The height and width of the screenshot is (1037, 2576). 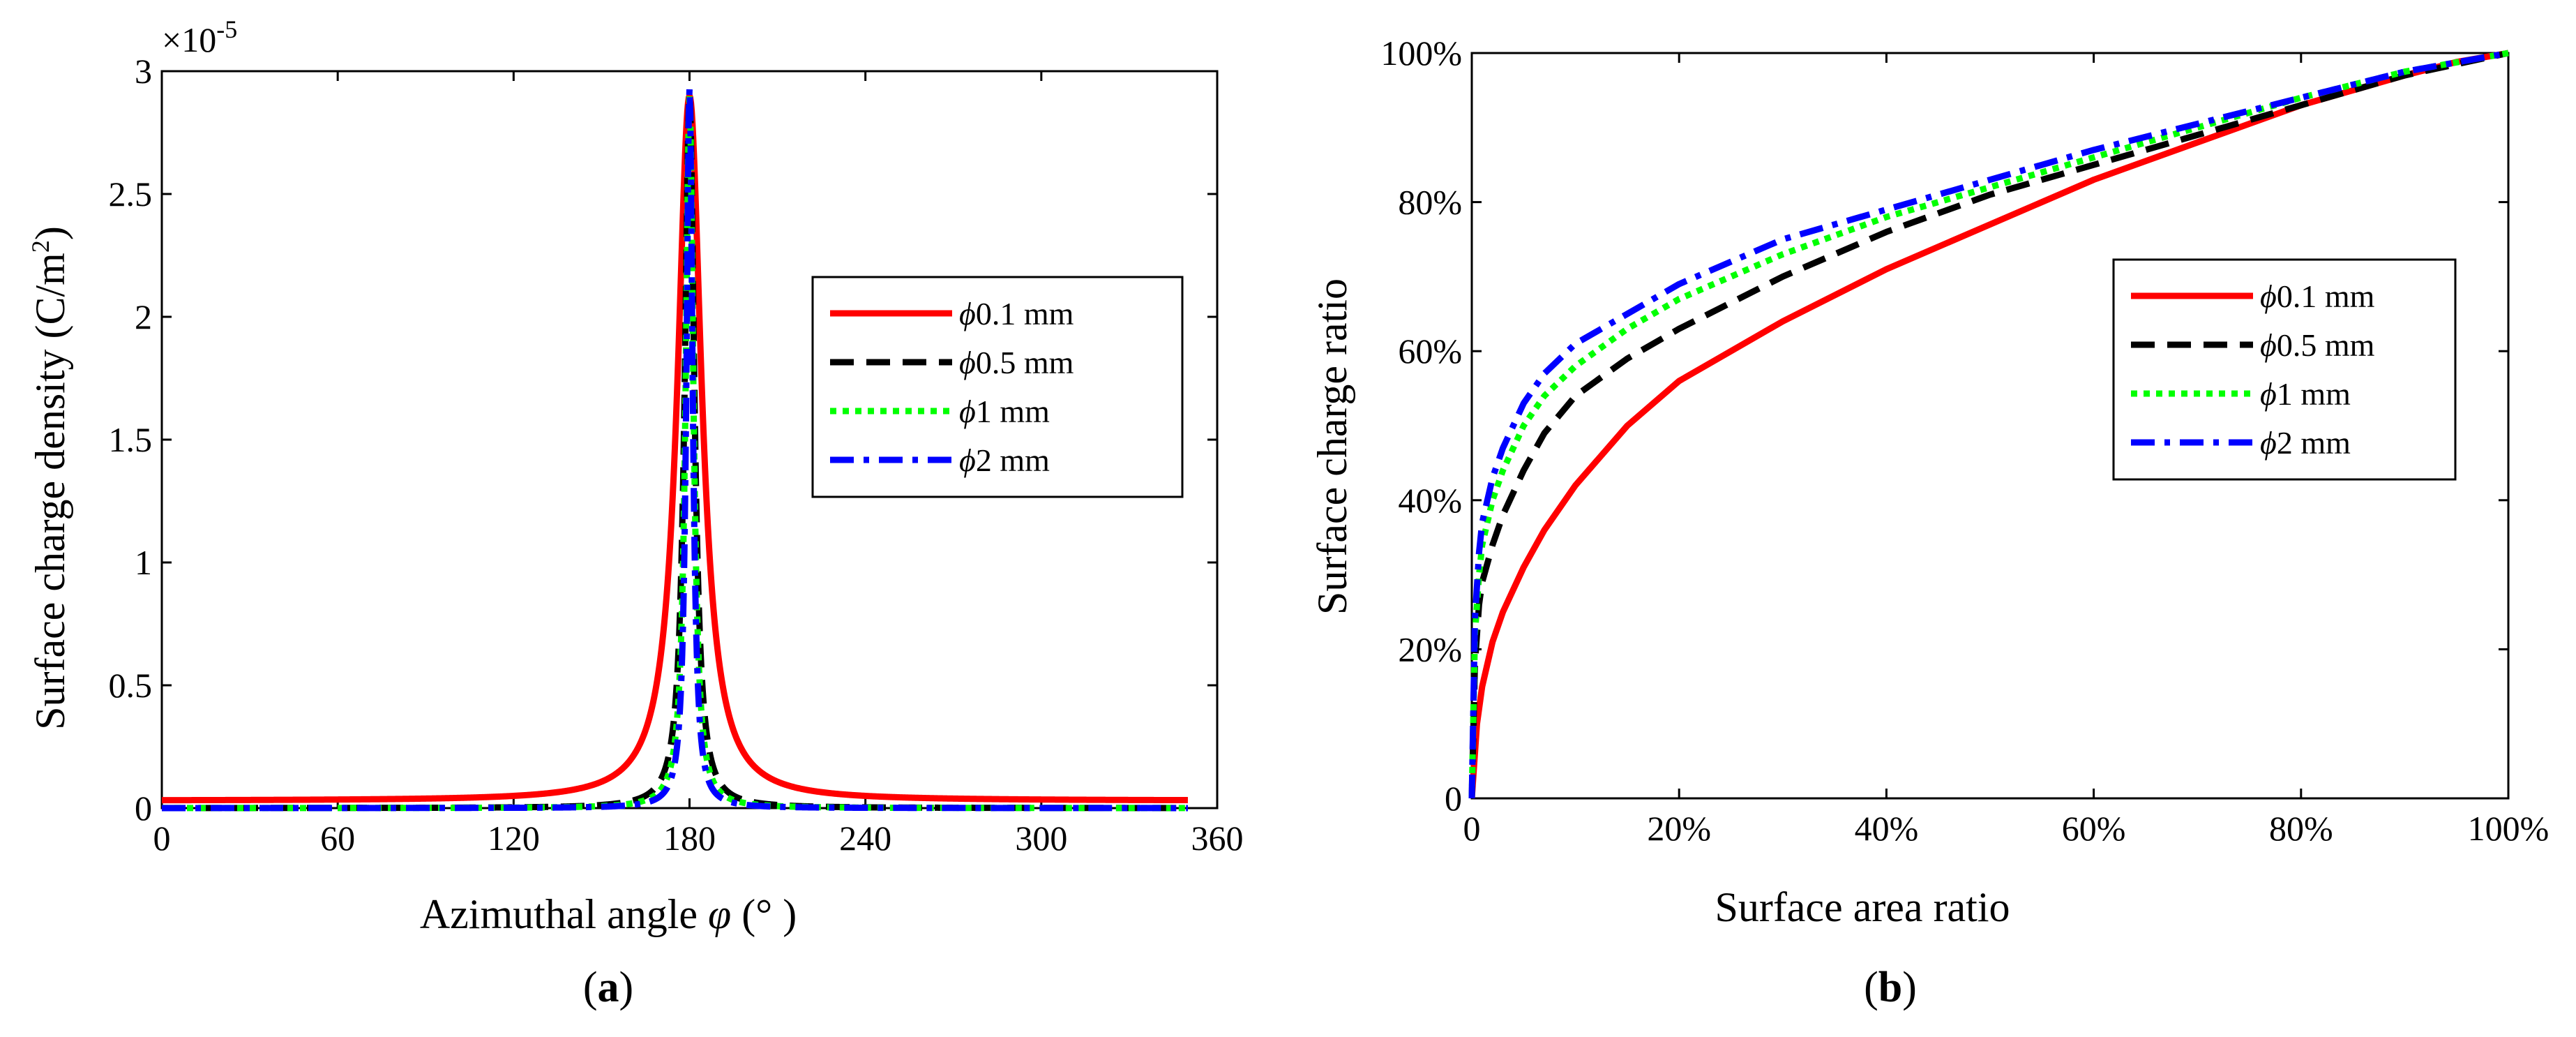 I want to click on panel-a-caption: (a), so click(x=608, y=987).